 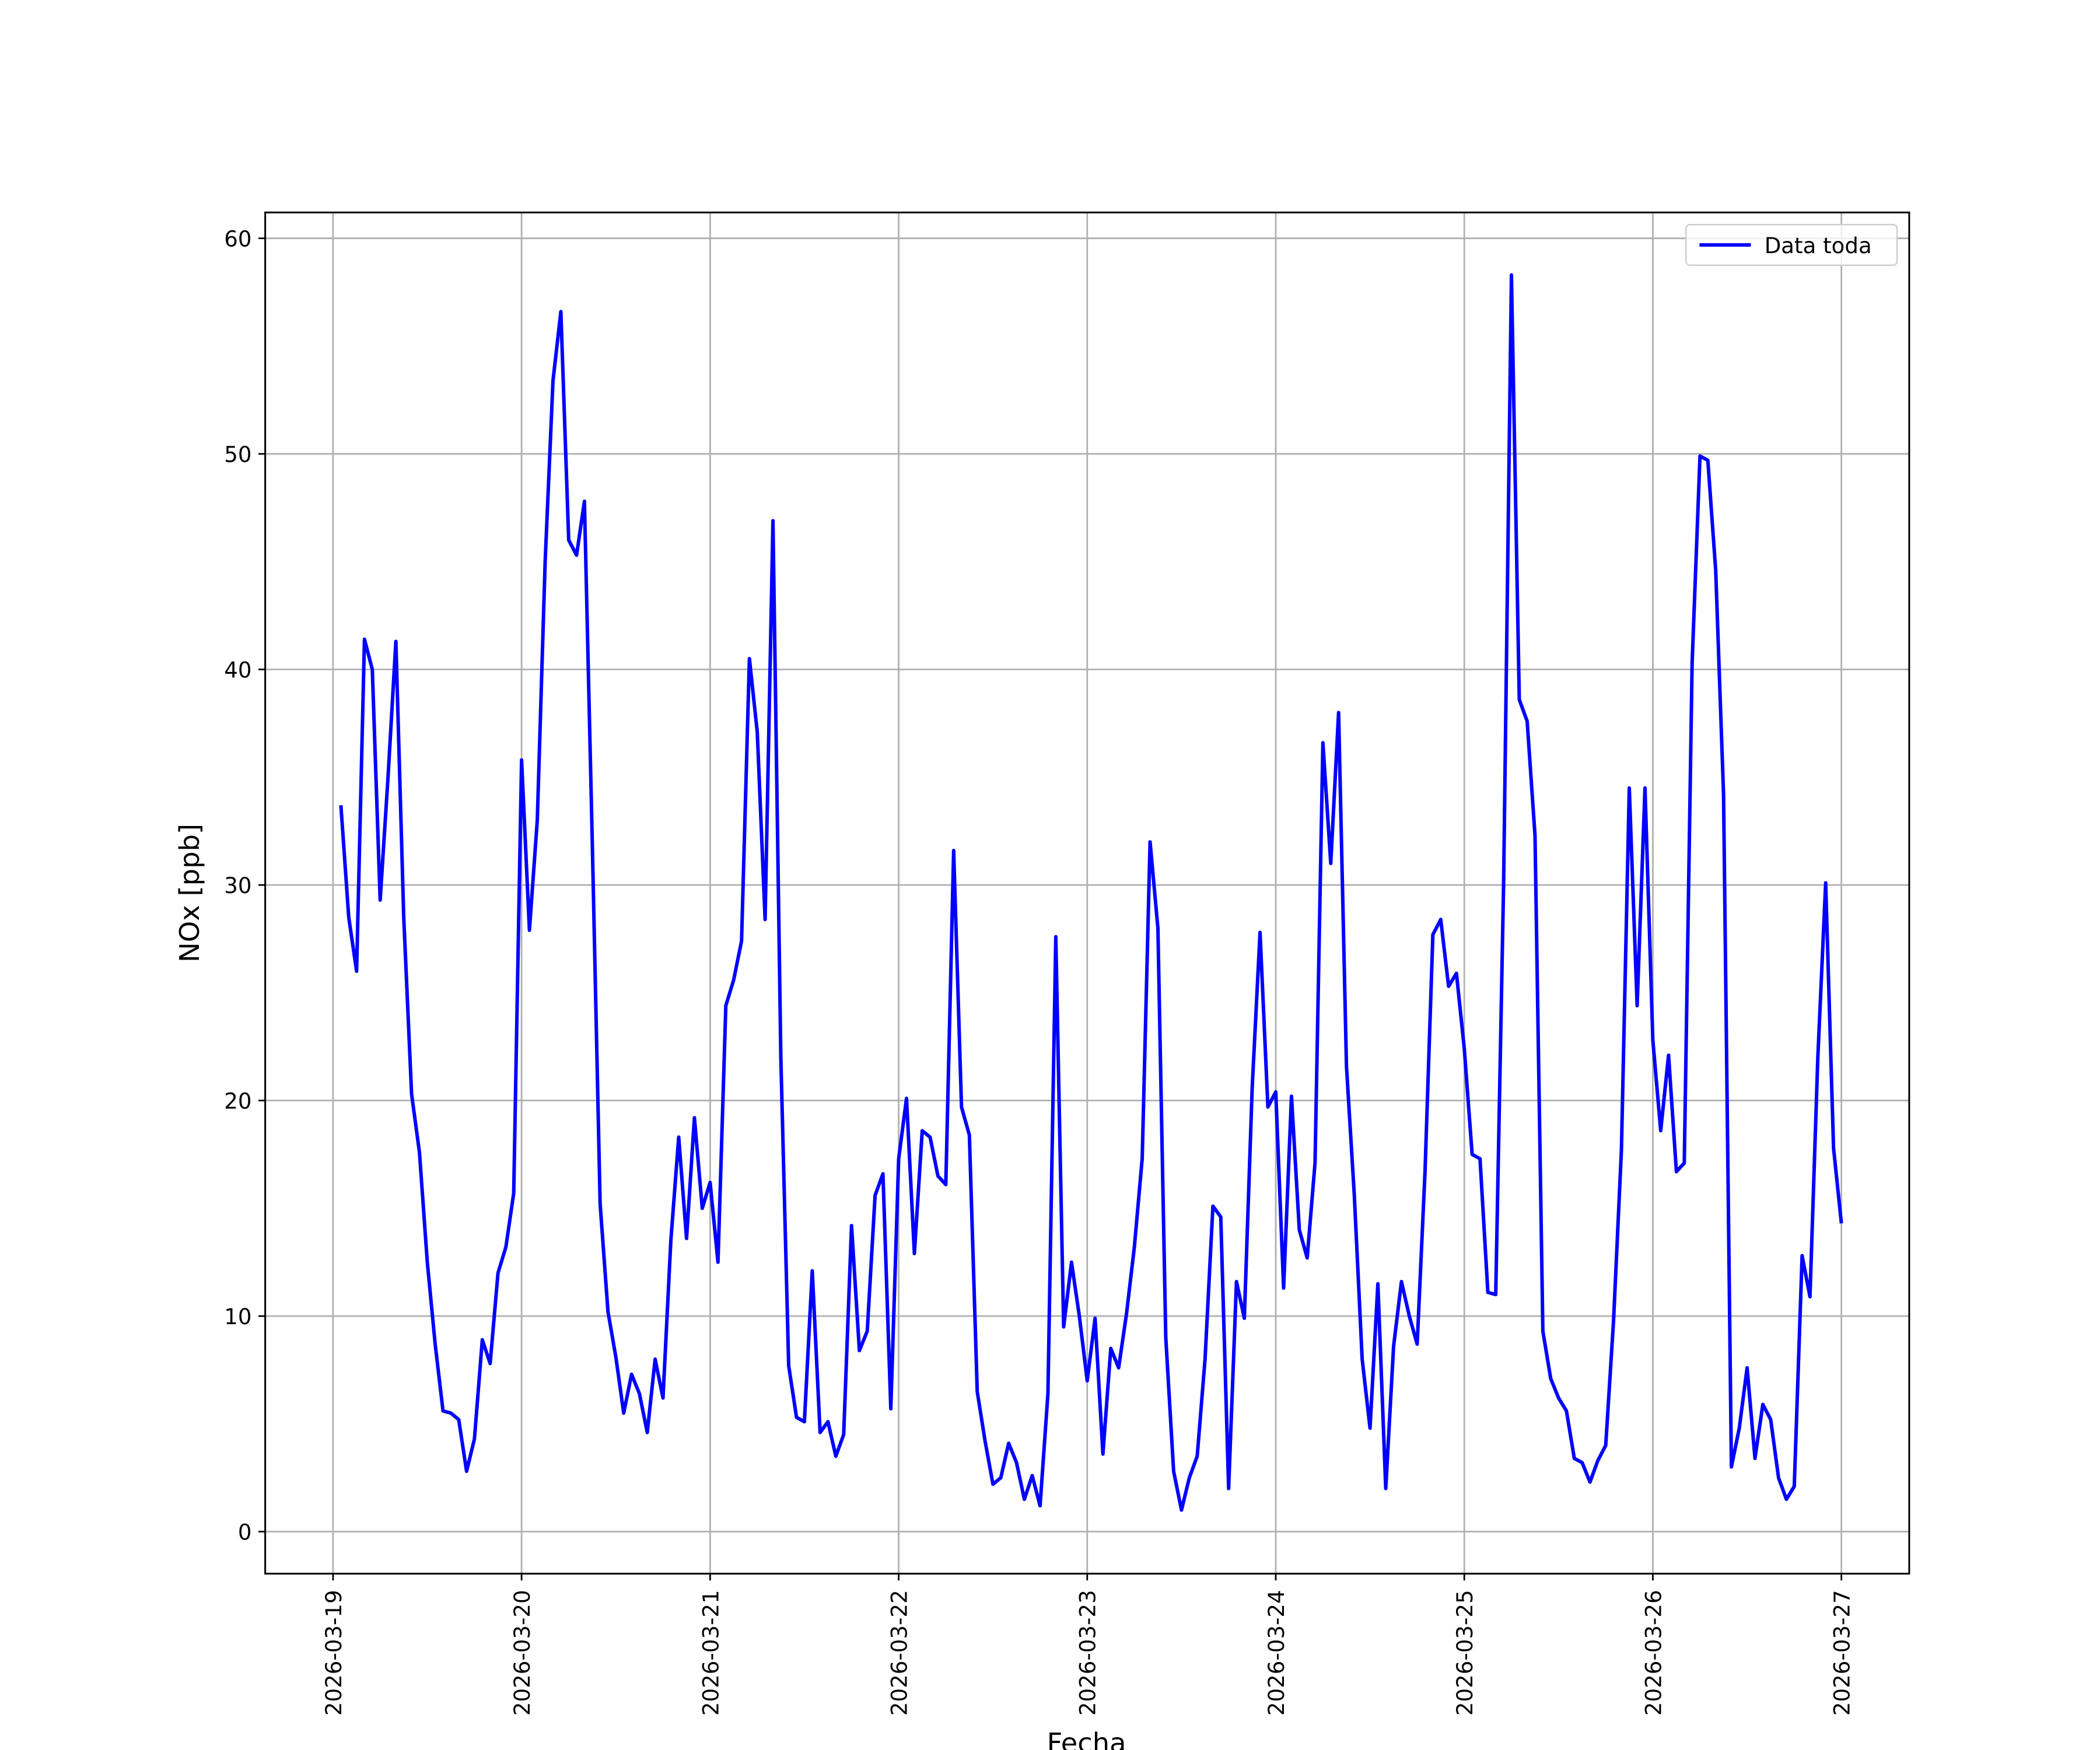 I want to click on x-axis-label: Fecha, so click(x=1086, y=1738).